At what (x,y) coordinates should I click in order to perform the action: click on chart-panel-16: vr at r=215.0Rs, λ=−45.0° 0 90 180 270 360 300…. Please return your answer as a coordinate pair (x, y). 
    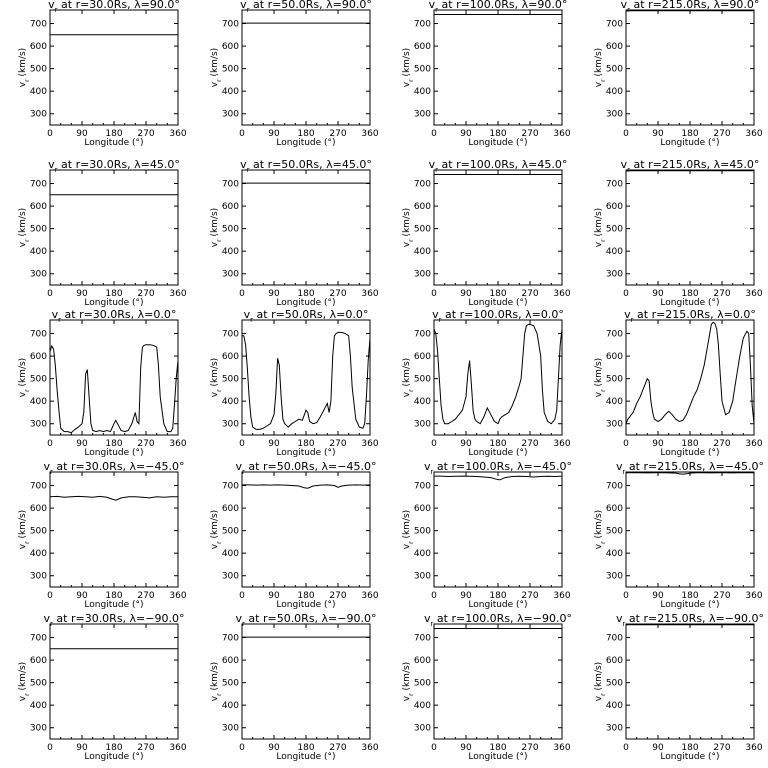
    Looking at the image, I should click on (679, 535).